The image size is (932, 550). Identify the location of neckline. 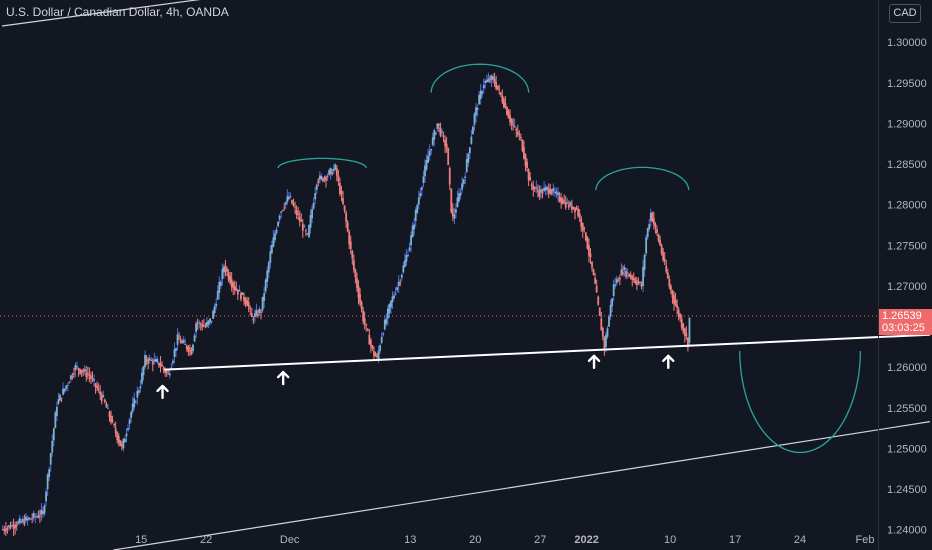
(547, 352).